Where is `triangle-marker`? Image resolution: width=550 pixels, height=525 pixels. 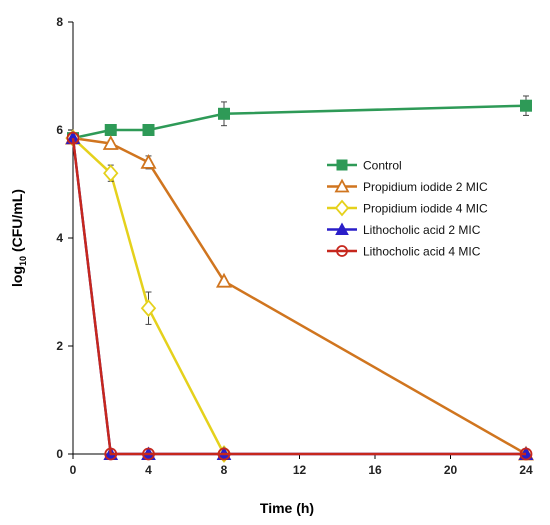
triangle-marker is located at coordinates (342, 228).